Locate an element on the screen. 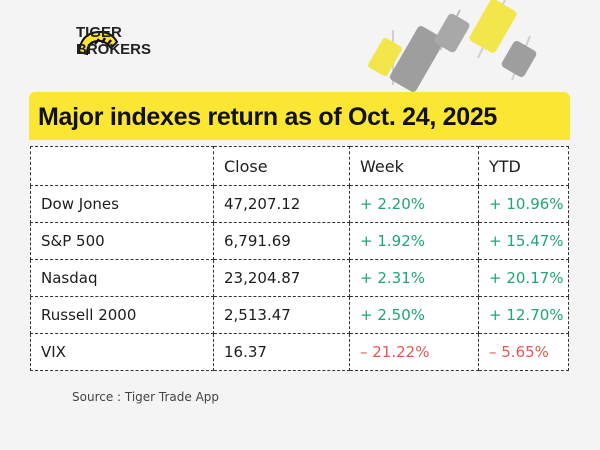  brand-line-2: BROKERS is located at coordinates (114, 49).